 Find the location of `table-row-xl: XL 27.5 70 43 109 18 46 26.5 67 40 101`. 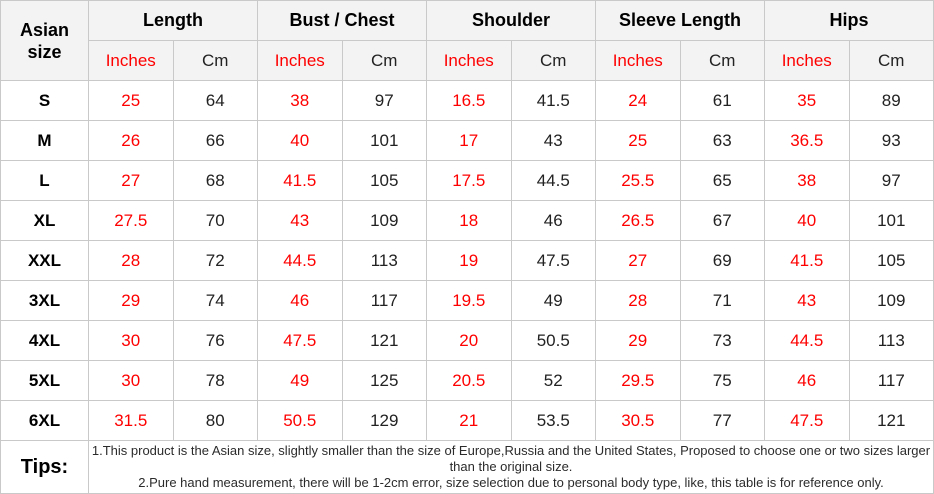

table-row-xl: XL 27.5 70 43 109 18 46 26.5 67 40 101 is located at coordinates (467, 220).